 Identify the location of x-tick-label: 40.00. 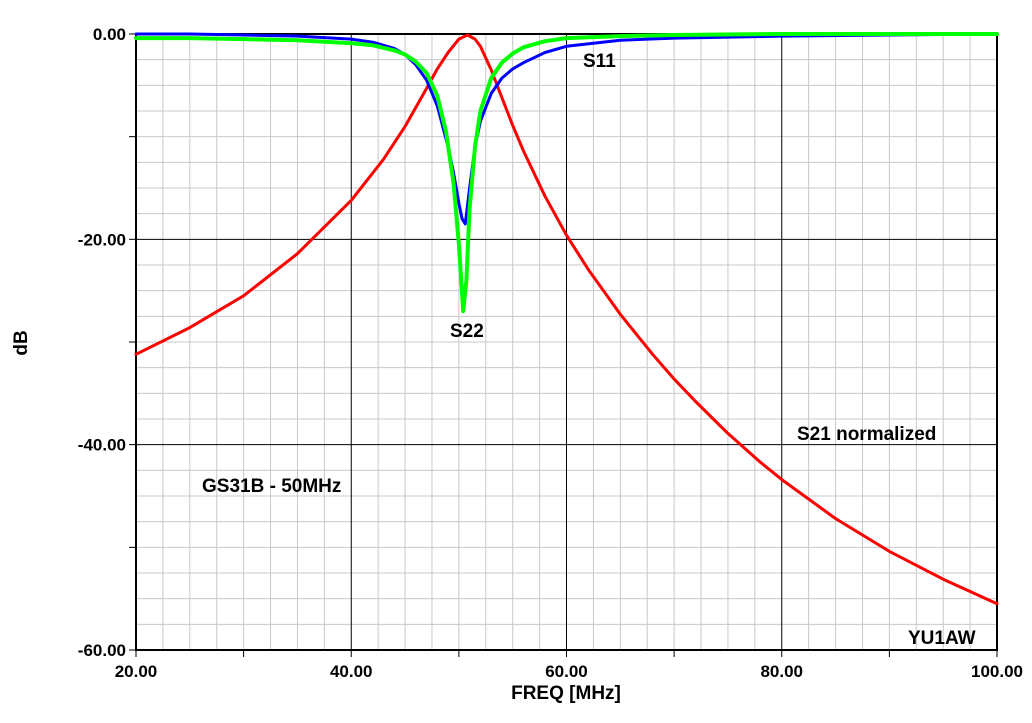
(351, 671).